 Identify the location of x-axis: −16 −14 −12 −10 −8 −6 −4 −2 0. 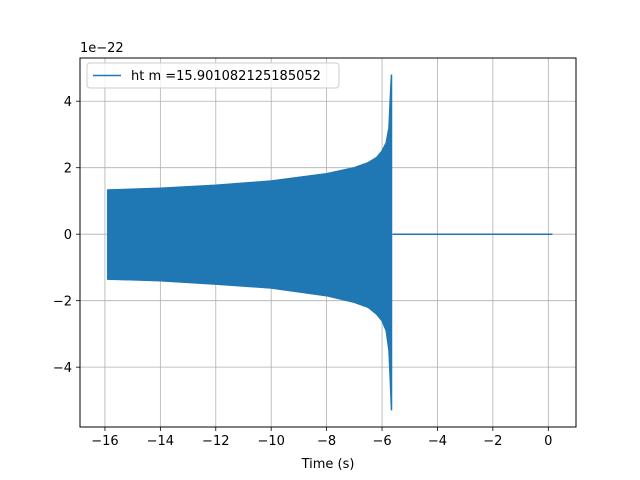
(321, 438).